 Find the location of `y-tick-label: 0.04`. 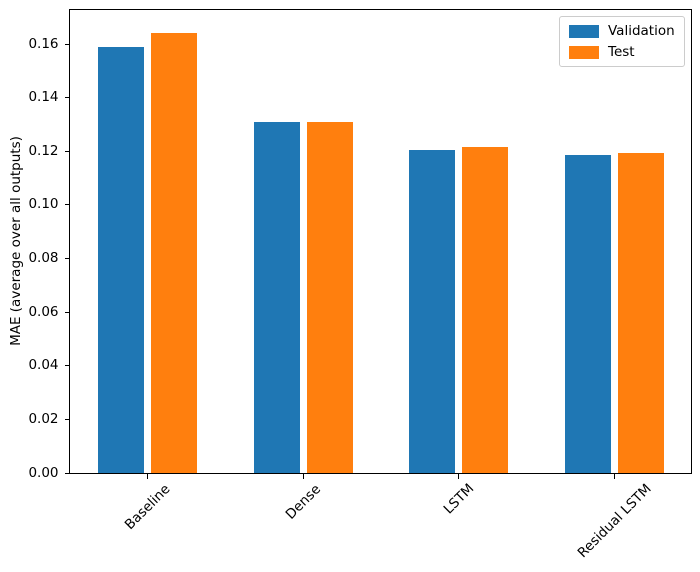

y-tick-label: 0.04 is located at coordinates (43, 365).